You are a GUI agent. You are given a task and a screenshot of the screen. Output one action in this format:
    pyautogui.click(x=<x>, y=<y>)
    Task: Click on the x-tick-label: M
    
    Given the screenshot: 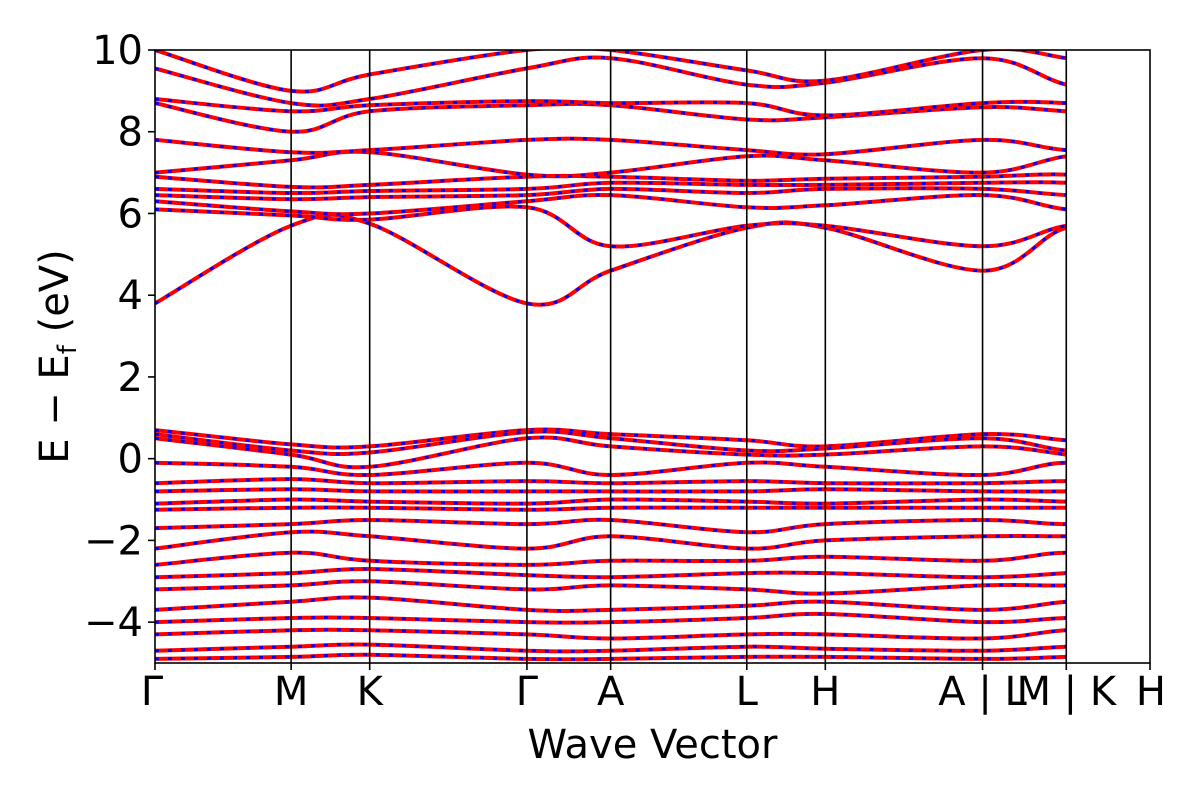 What is the action you would take?
    pyautogui.click(x=291, y=692)
    